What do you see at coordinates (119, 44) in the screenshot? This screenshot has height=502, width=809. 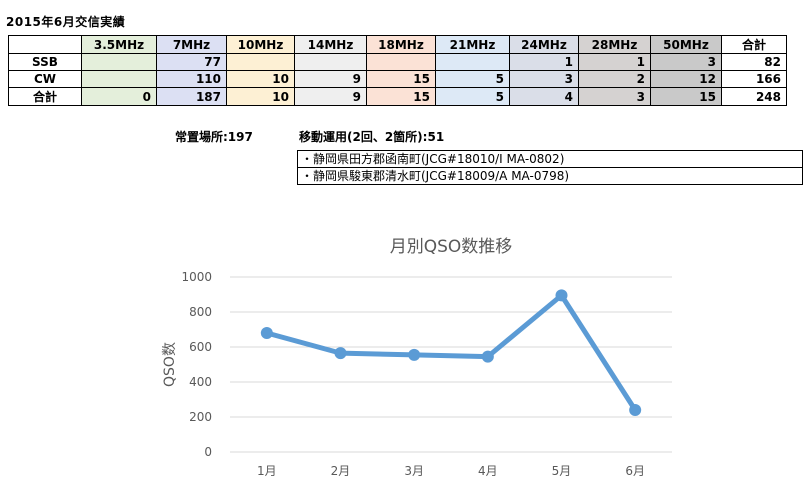 I see `column-header: 3.5MHz` at bounding box center [119, 44].